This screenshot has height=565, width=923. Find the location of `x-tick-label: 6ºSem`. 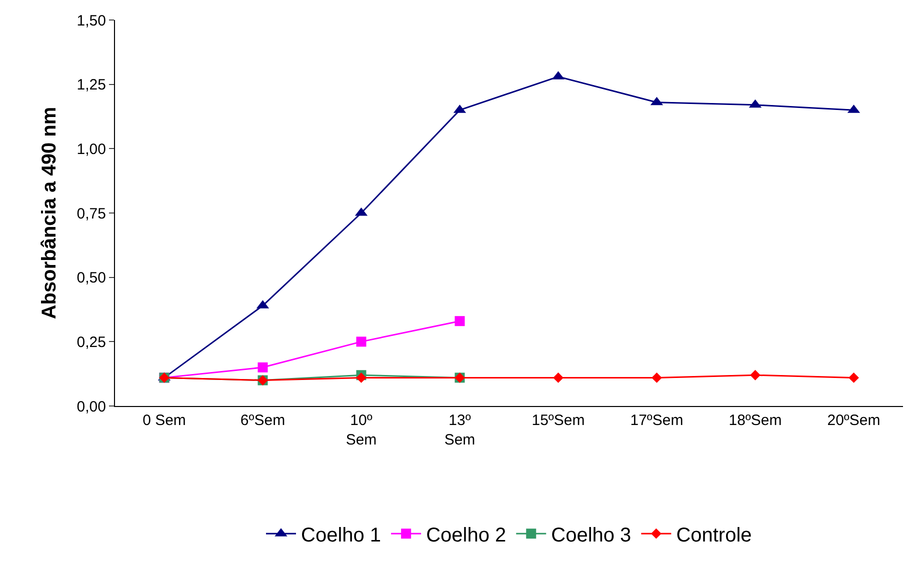

x-tick-label: 6ºSem is located at coordinates (263, 420).